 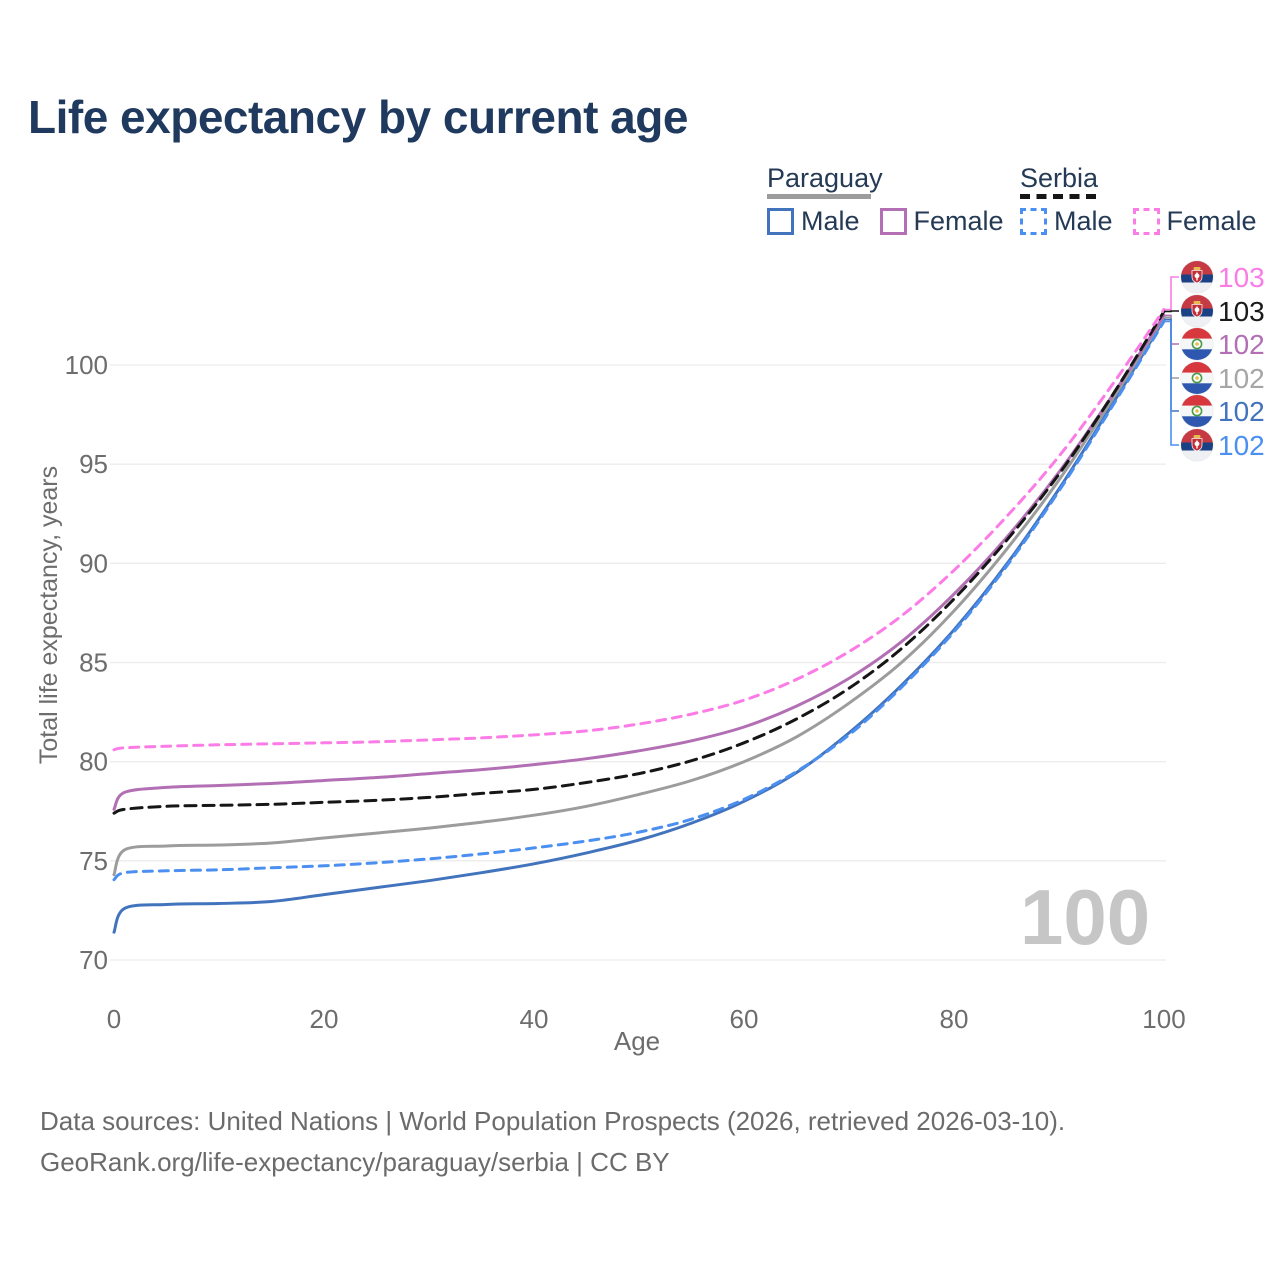 What do you see at coordinates (780, 221) in the screenshot?
I see `paraguay-male-swatch-icon` at bounding box center [780, 221].